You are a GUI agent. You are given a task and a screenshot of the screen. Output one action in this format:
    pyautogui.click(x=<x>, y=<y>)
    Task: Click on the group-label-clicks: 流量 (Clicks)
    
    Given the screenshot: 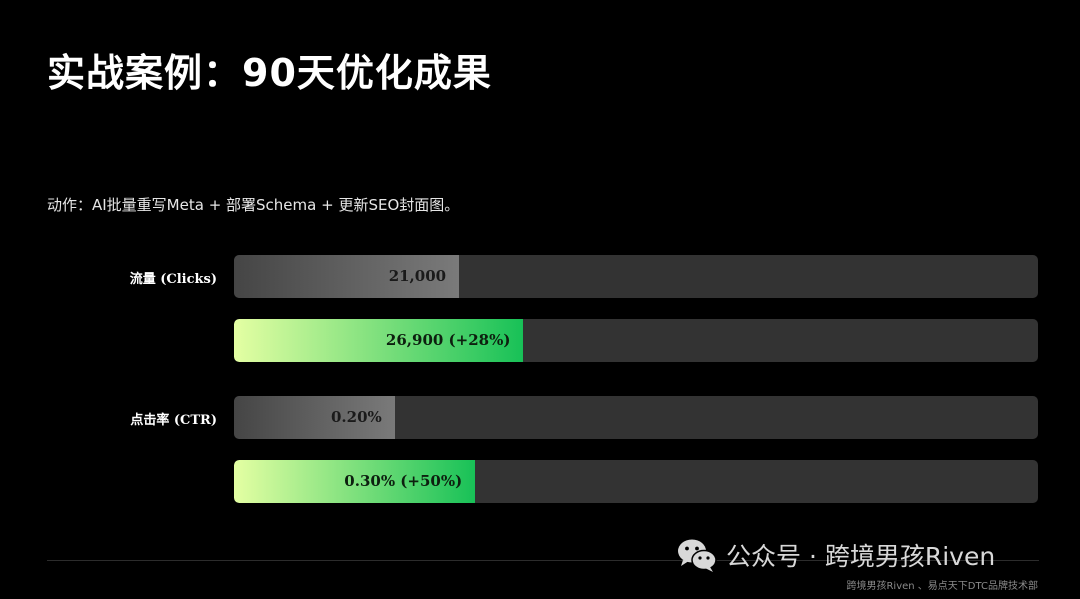 What is the action you would take?
    pyautogui.click(x=173, y=279)
    